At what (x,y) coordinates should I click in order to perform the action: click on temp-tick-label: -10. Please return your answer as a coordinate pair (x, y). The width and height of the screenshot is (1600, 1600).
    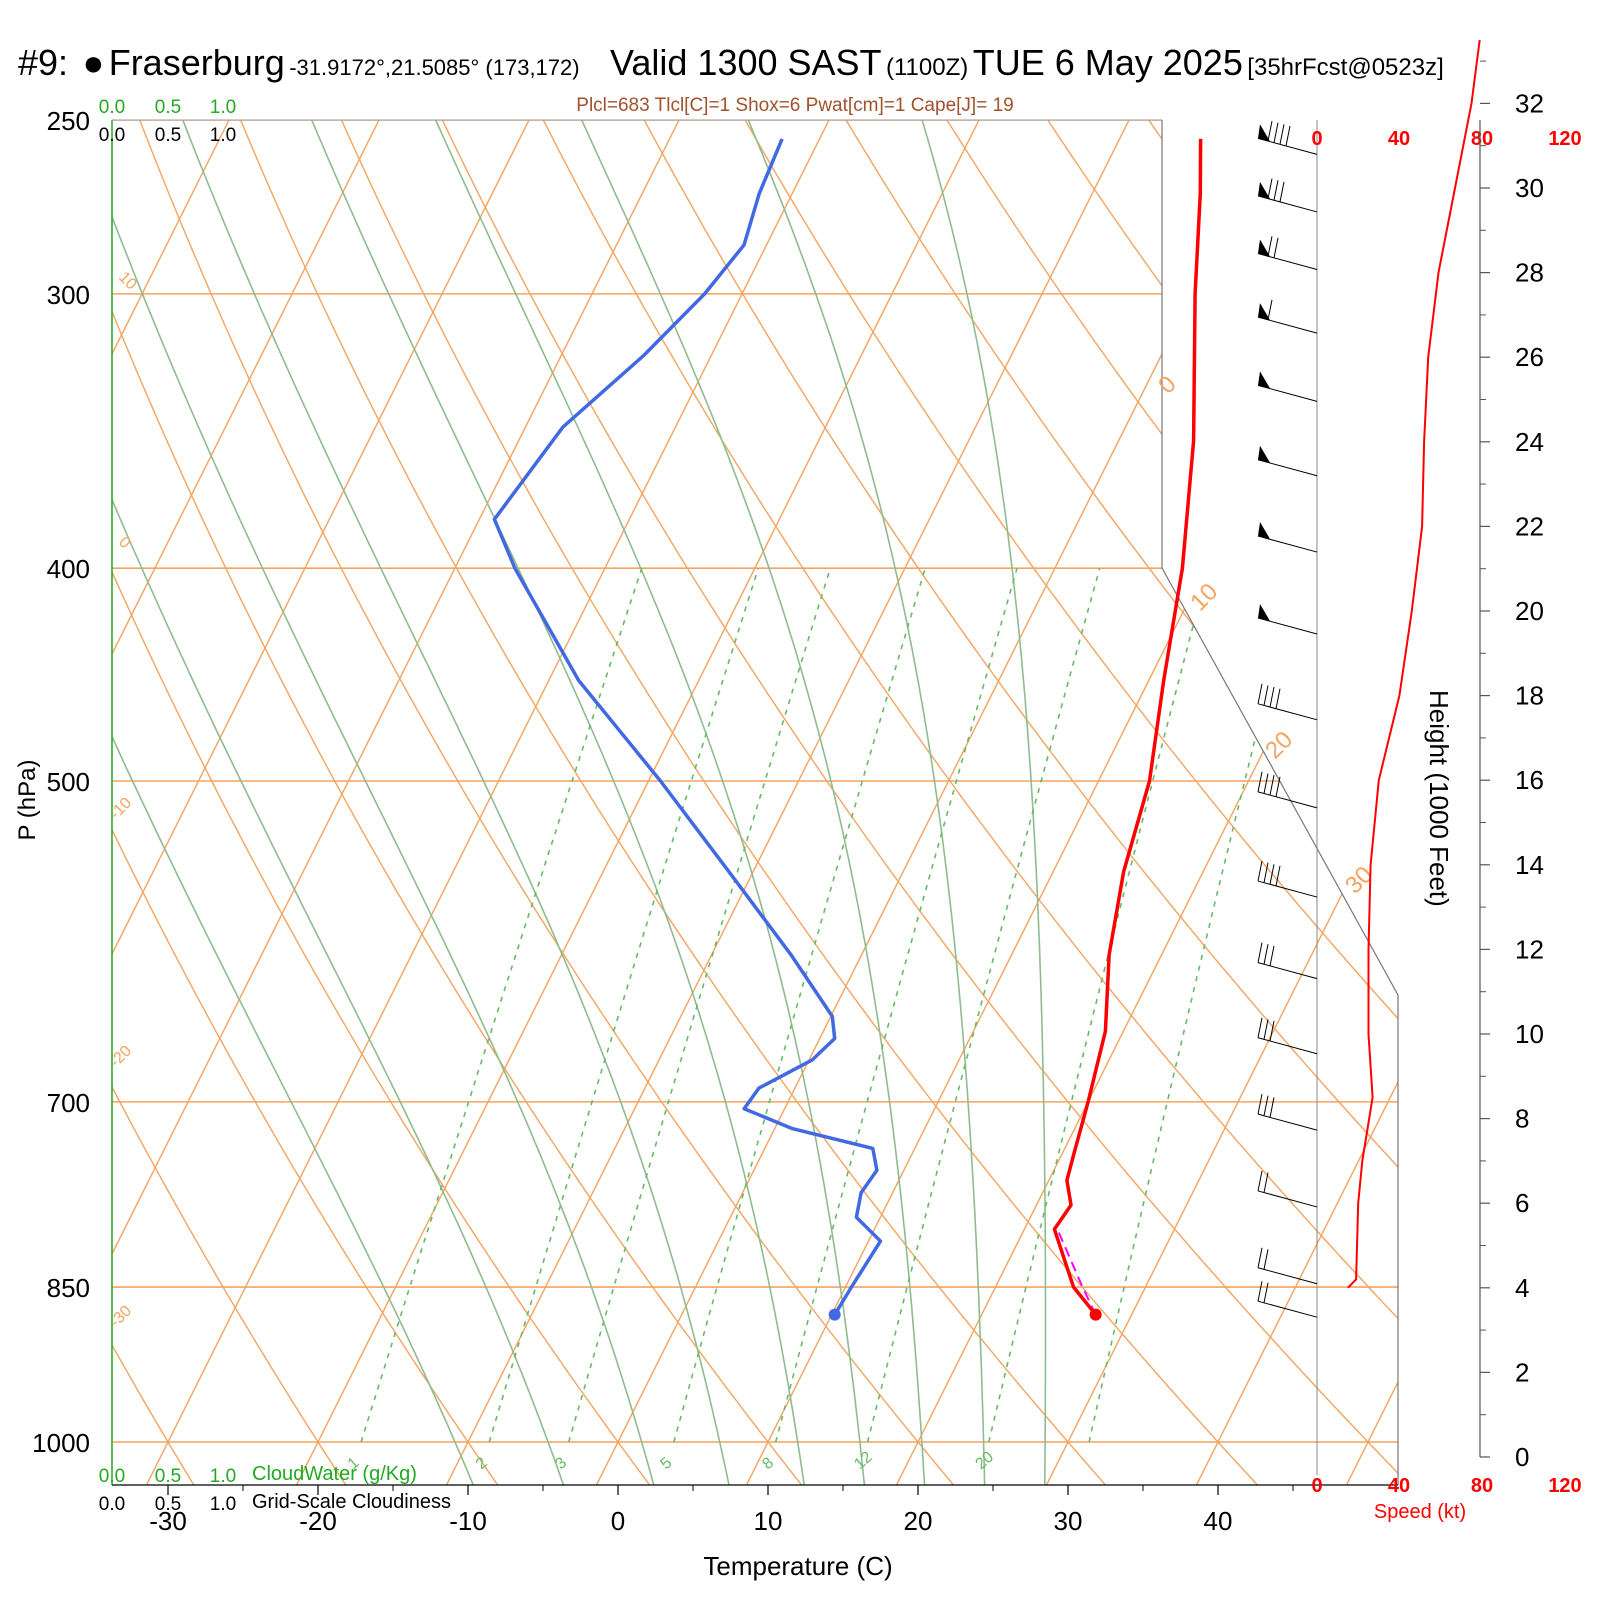
    Looking at the image, I should click on (468, 1521).